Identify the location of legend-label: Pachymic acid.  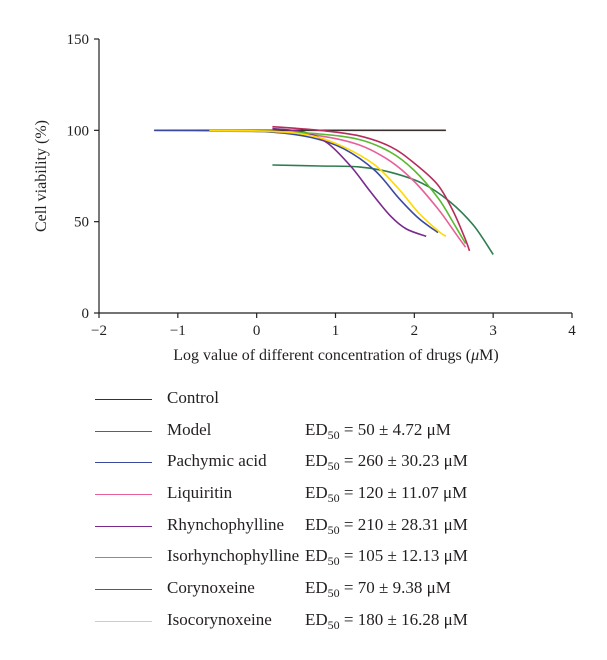
(217, 461).